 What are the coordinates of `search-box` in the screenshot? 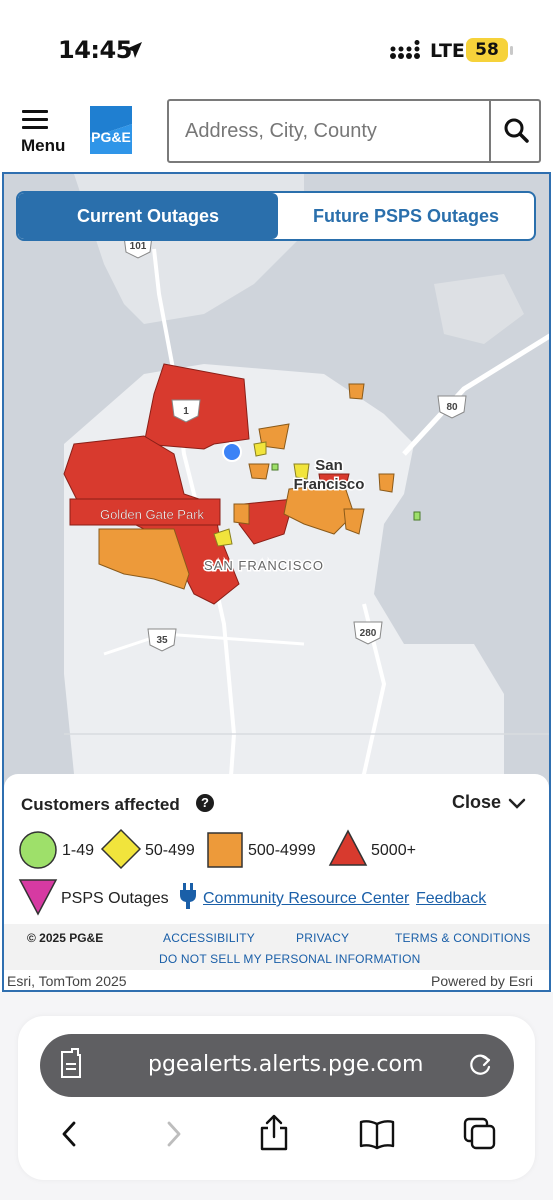 It's located at (354, 131).